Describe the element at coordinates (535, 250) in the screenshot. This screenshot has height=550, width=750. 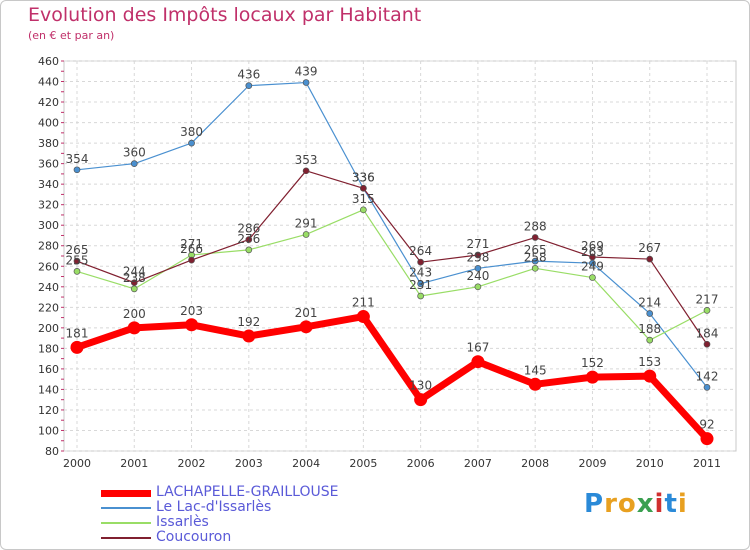
I see `data-label: 265` at that location.